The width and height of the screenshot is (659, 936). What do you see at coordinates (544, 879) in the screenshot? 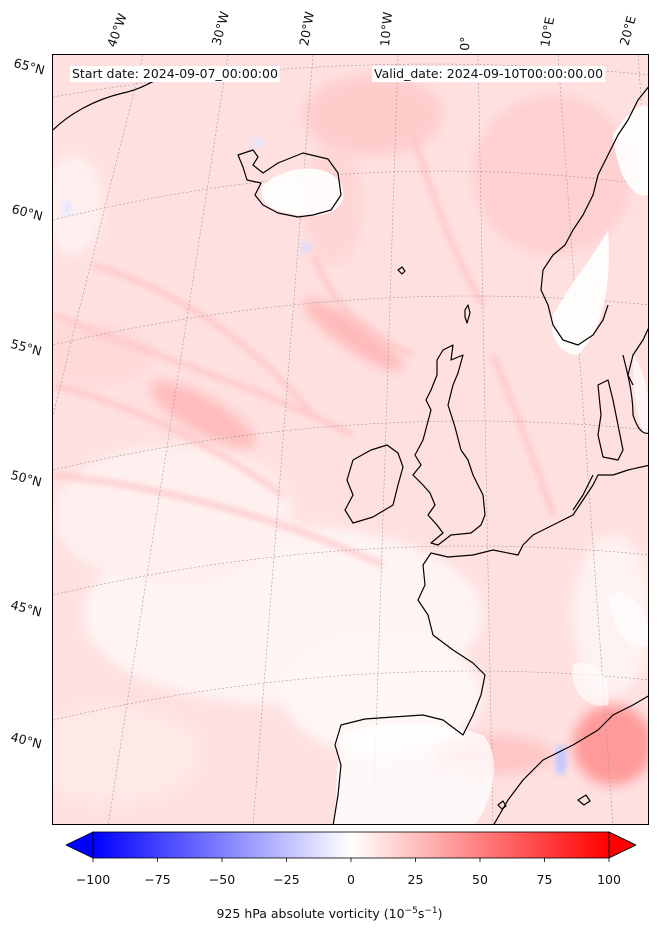
I see `colorbar-tick-label: 75` at bounding box center [544, 879].